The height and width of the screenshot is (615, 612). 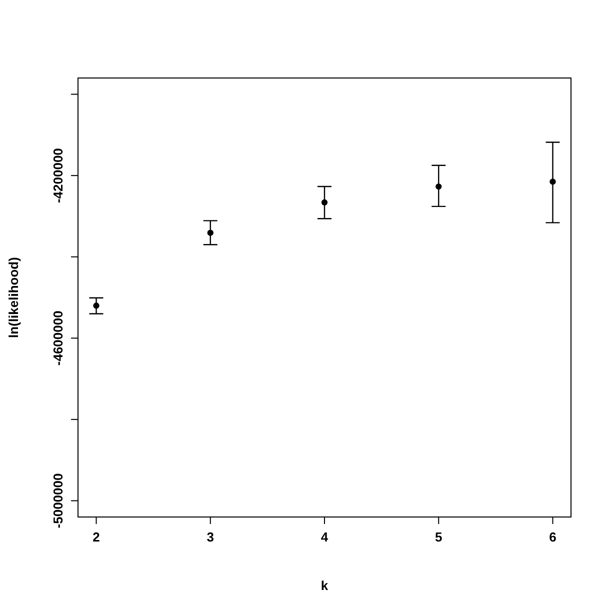 I want to click on y-tick-label: -4600000, so click(x=58, y=338).